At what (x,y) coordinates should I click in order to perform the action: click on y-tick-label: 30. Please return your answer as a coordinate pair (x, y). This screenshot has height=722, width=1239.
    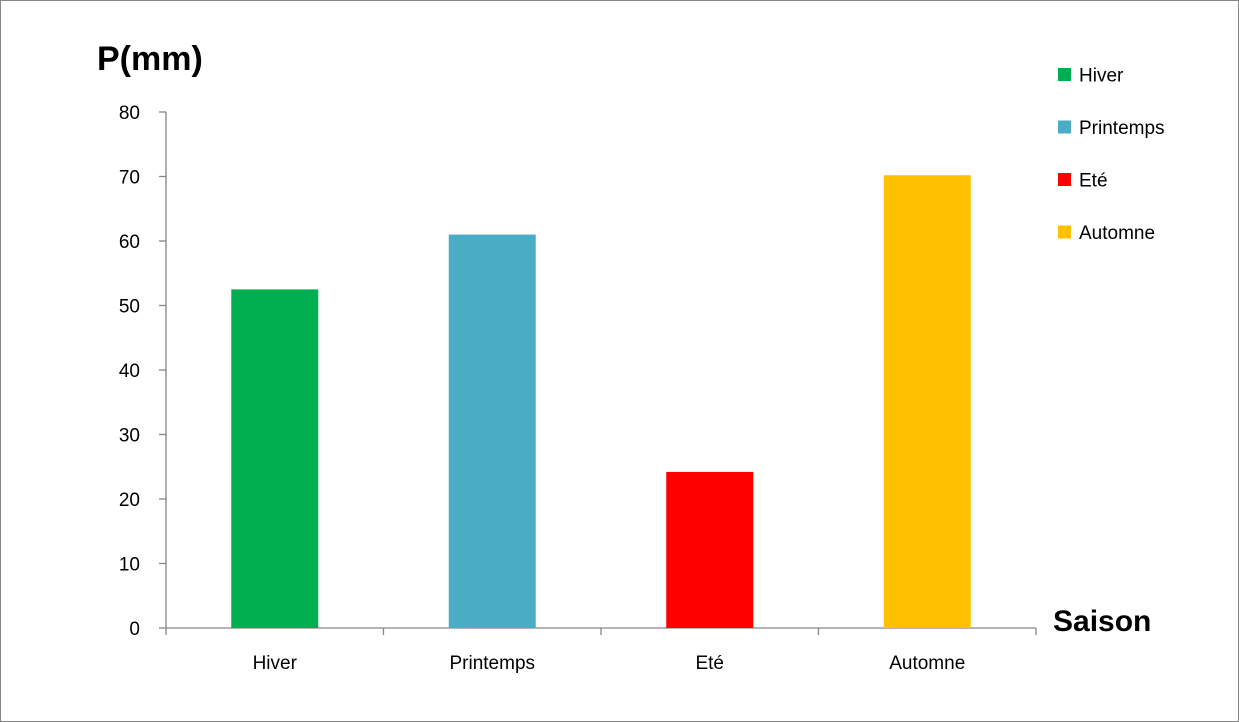
    Looking at the image, I should click on (129, 436).